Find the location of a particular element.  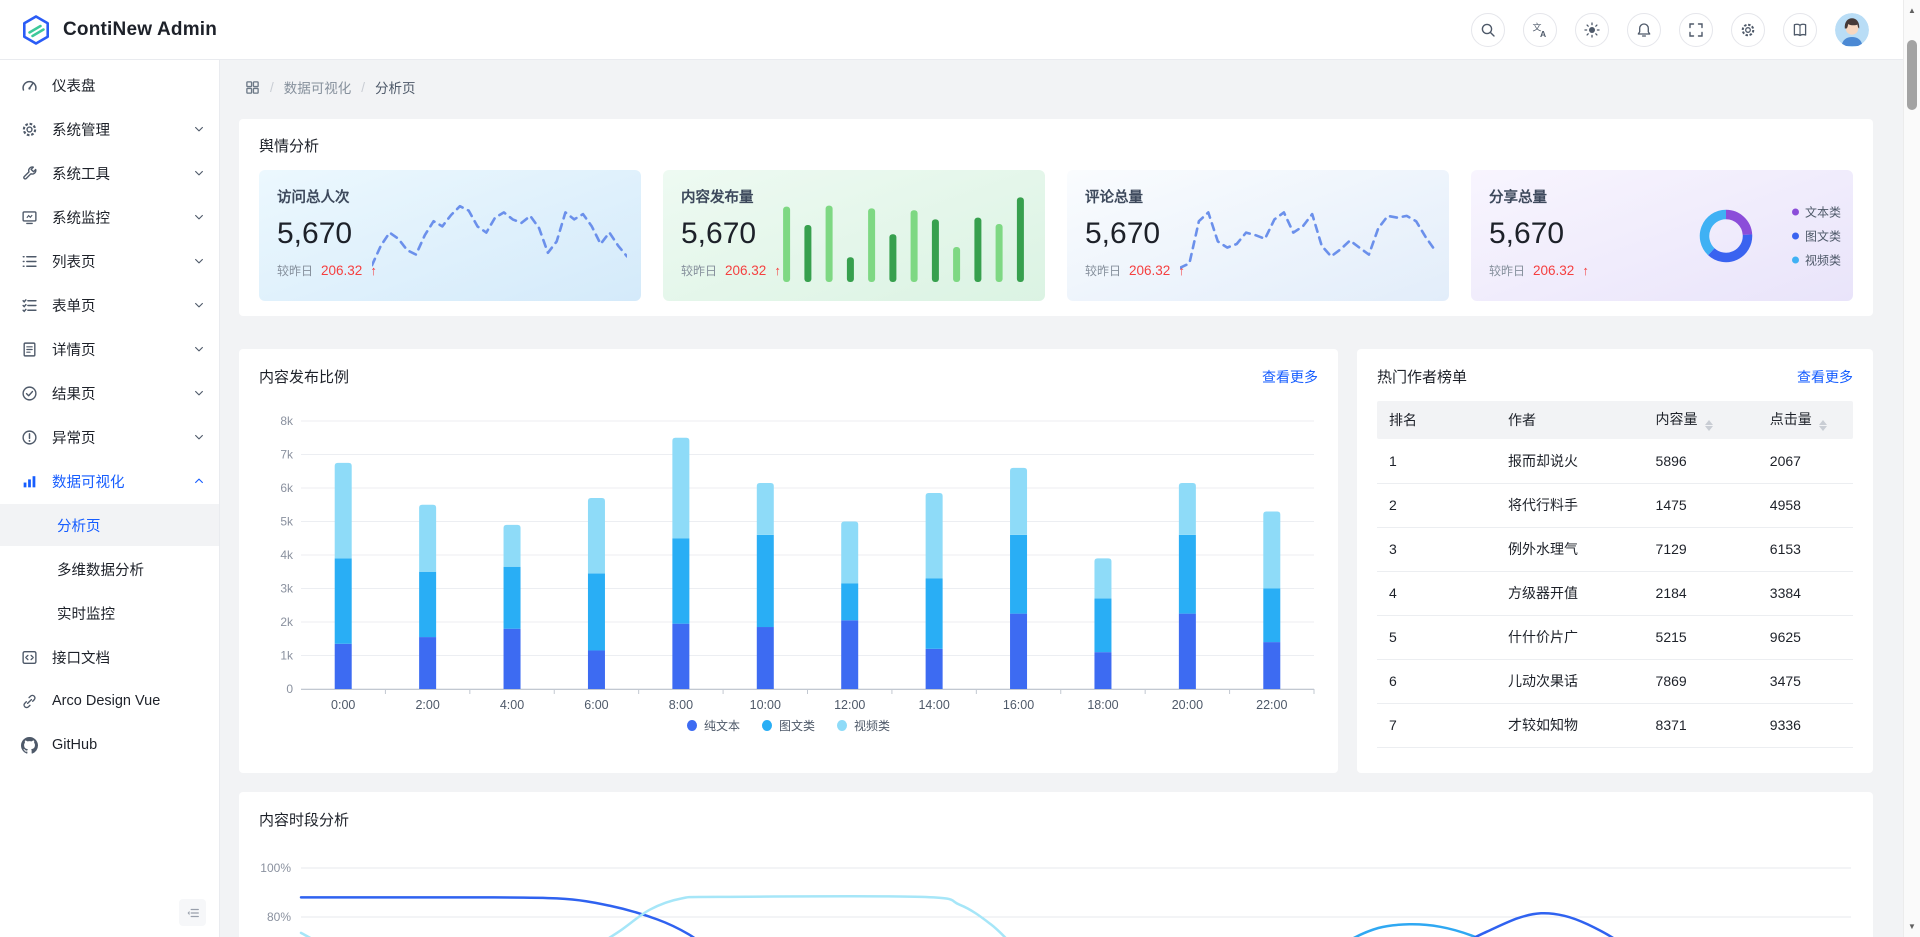

table-row: 2 将代行料手 1475 4958 is located at coordinates (1615, 505).